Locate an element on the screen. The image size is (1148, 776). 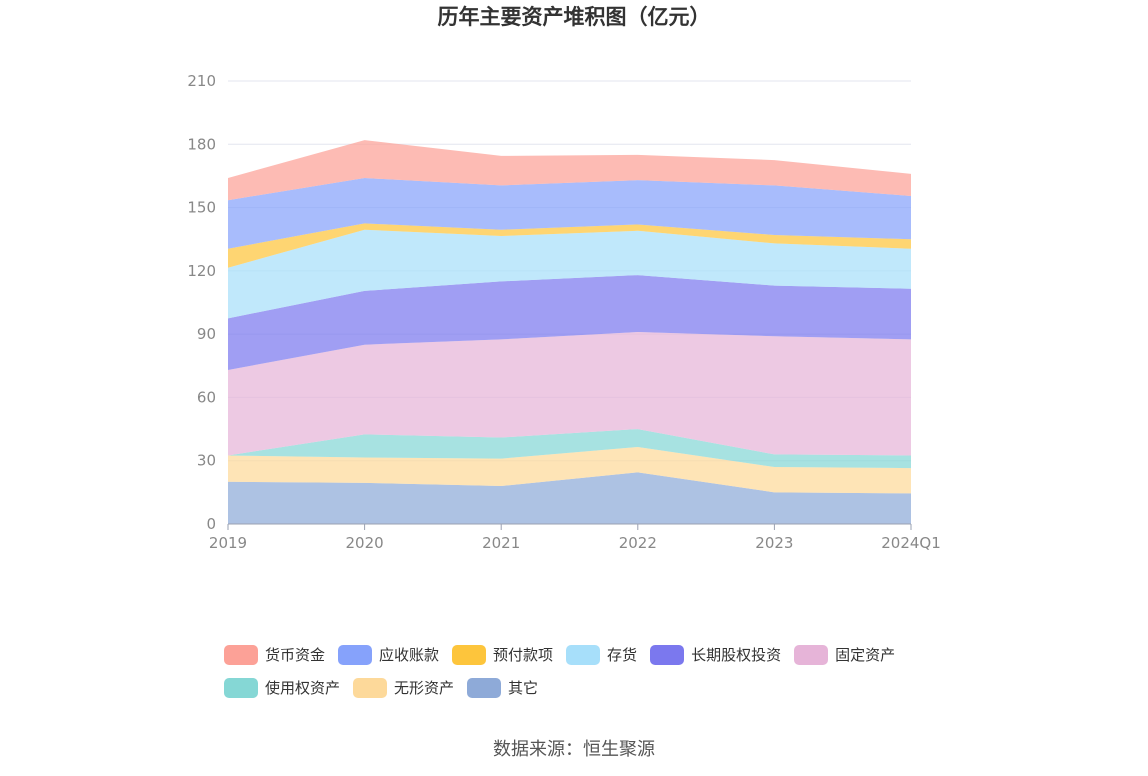
x-tick-label: 2021 is located at coordinates (501, 543).